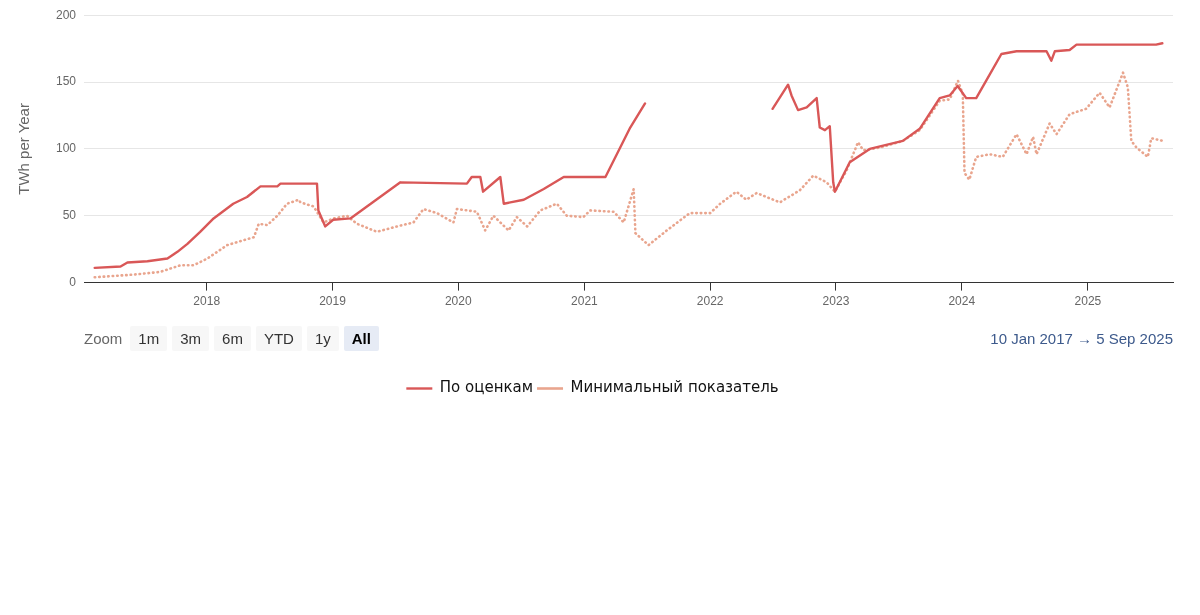 Image resolution: width=1200 pixels, height=615 pixels. What do you see at coordinates (66, 14) in the screenshot?
I see `y-tick-label: 200` at bounding box center [66, 14].